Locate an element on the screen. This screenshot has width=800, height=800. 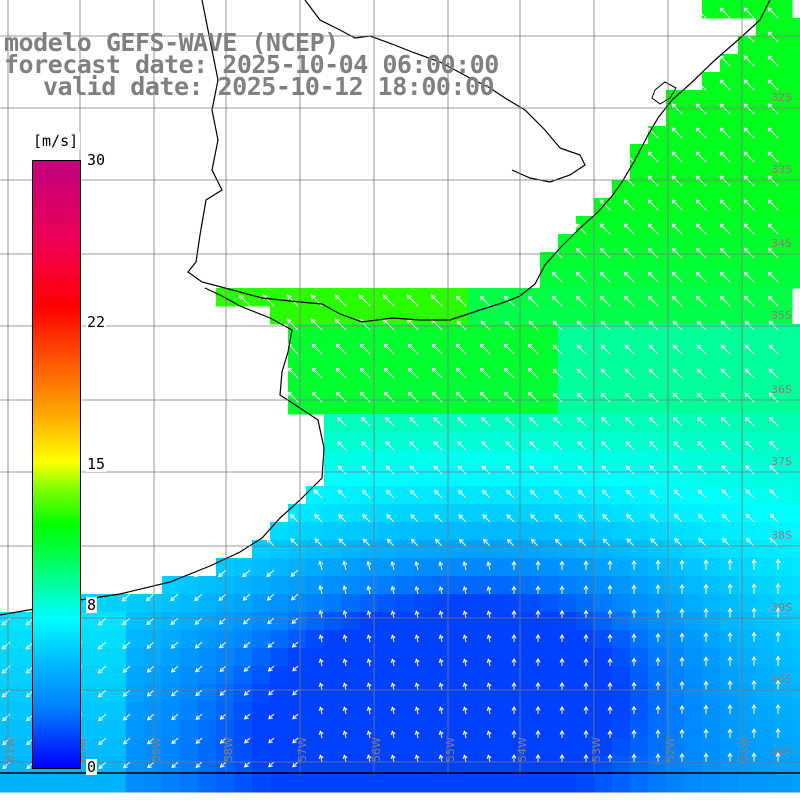
longitude-label: 55W is located at coordinates (450, 749).